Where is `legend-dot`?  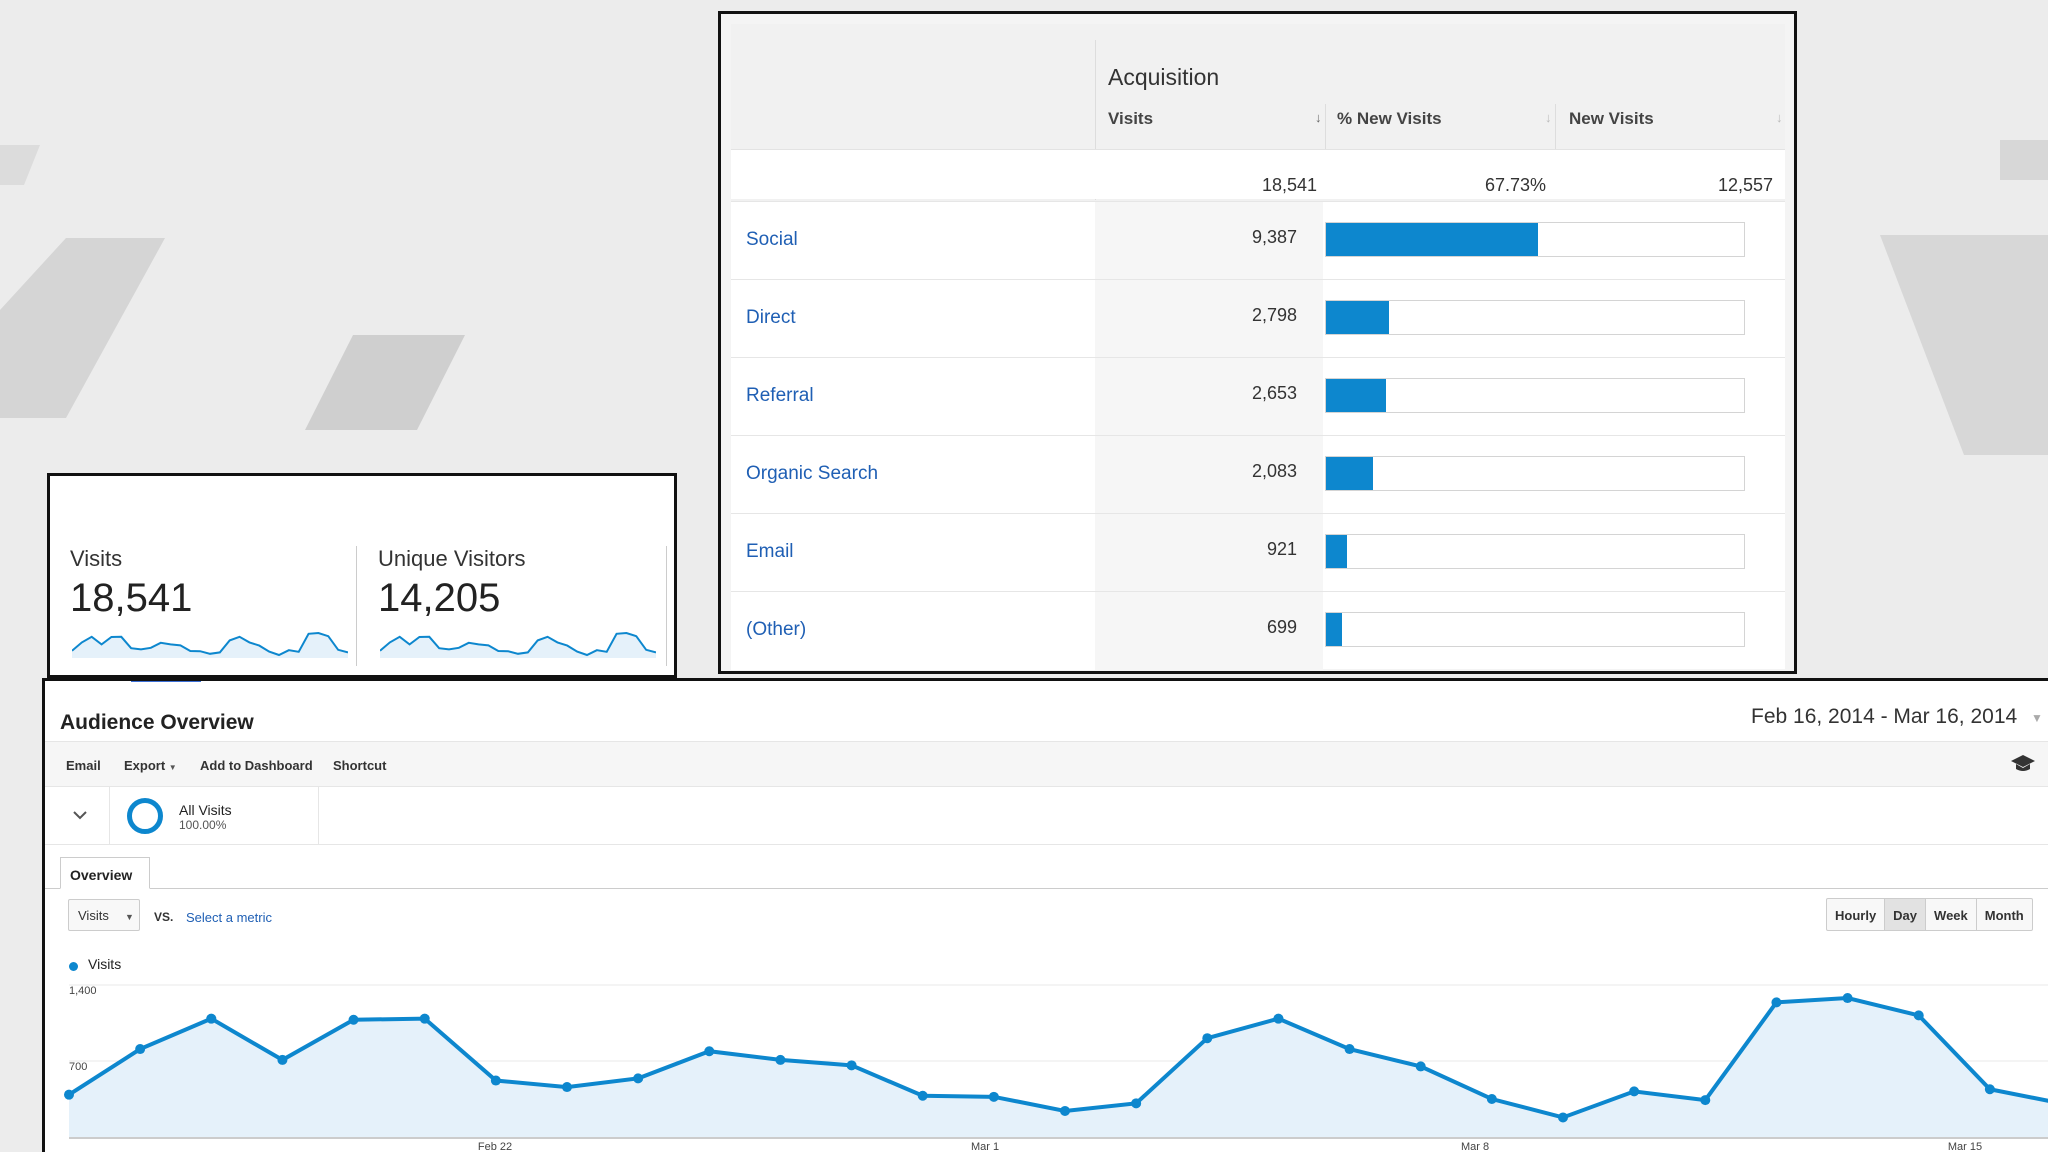
legend-dot is located at coordinates (73, 966).